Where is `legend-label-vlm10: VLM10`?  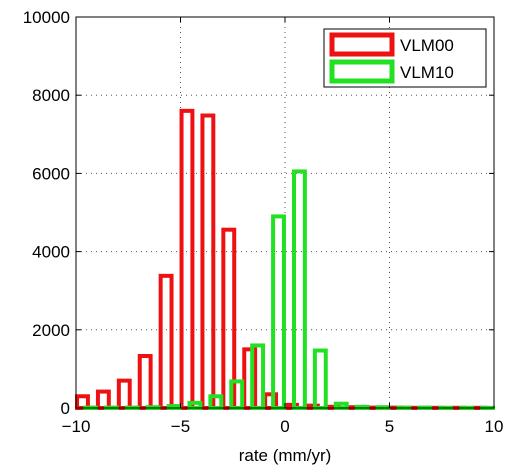
legend-label-vlm10: VLM10 is located at coordinates (427, 72).